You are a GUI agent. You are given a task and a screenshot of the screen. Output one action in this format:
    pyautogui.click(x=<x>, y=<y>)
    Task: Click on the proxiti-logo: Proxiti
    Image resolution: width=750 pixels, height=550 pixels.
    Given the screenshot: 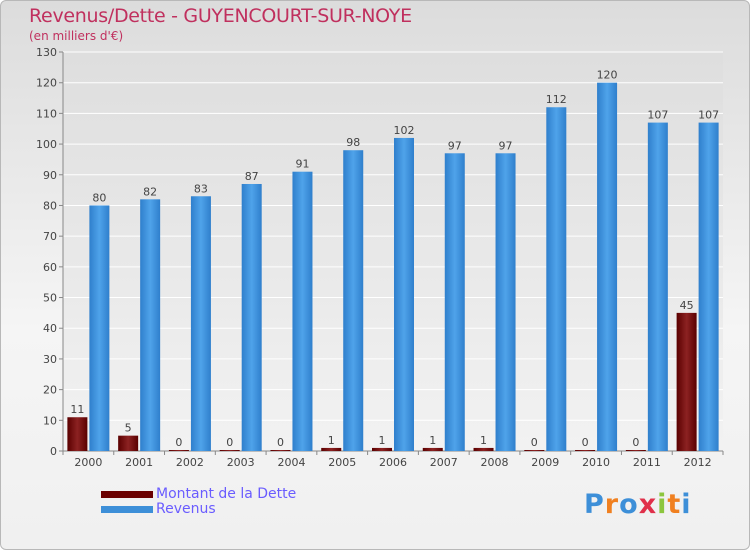 What is the action you would take?
    pyautogui.click(x=638, y=504)
    